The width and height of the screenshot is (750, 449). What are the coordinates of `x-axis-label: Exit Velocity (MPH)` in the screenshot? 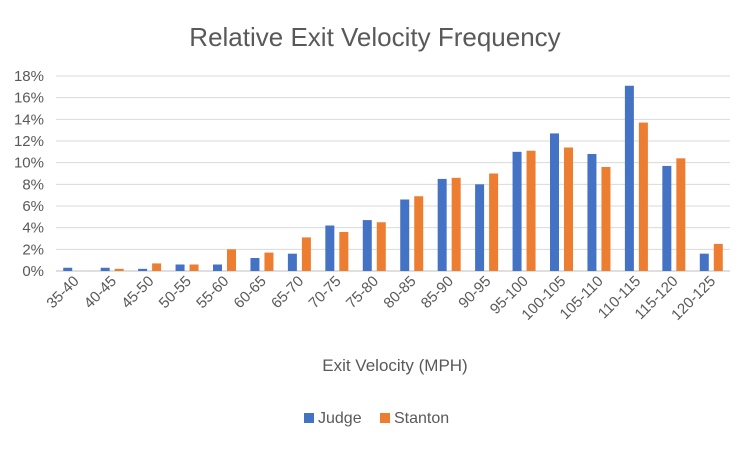 It's located at (394, 365).